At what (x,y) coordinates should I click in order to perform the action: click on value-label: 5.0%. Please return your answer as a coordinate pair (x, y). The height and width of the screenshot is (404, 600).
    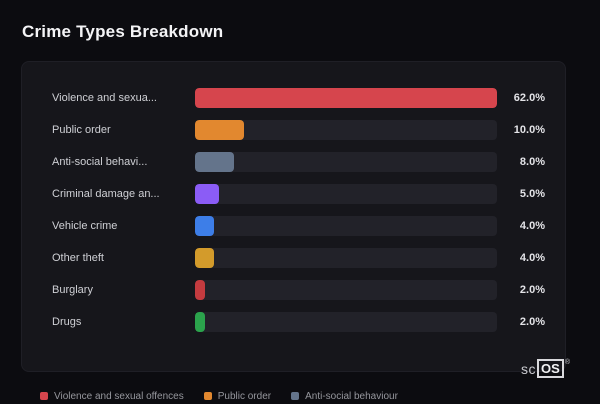
    Looking at the image, I should click on (532, 194).